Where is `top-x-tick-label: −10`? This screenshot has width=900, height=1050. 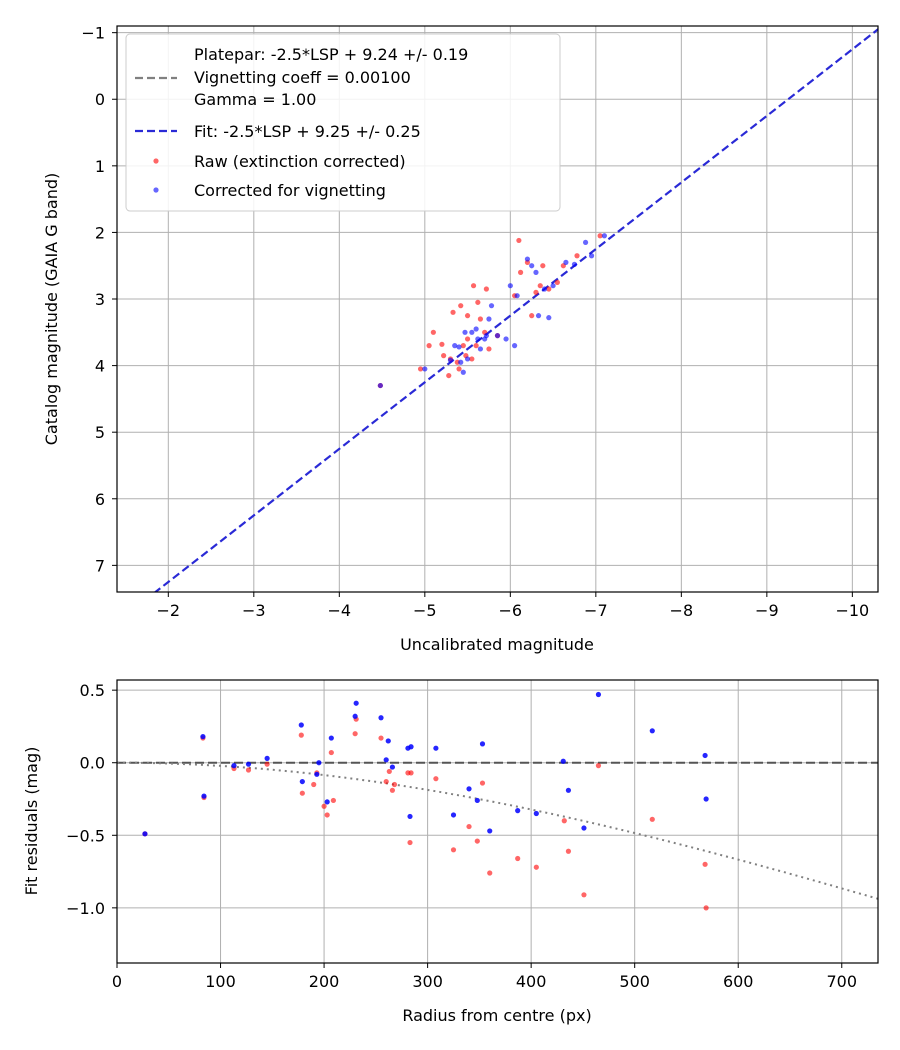
top-x-tick-label: −10 is located at coordinates (852, 610).